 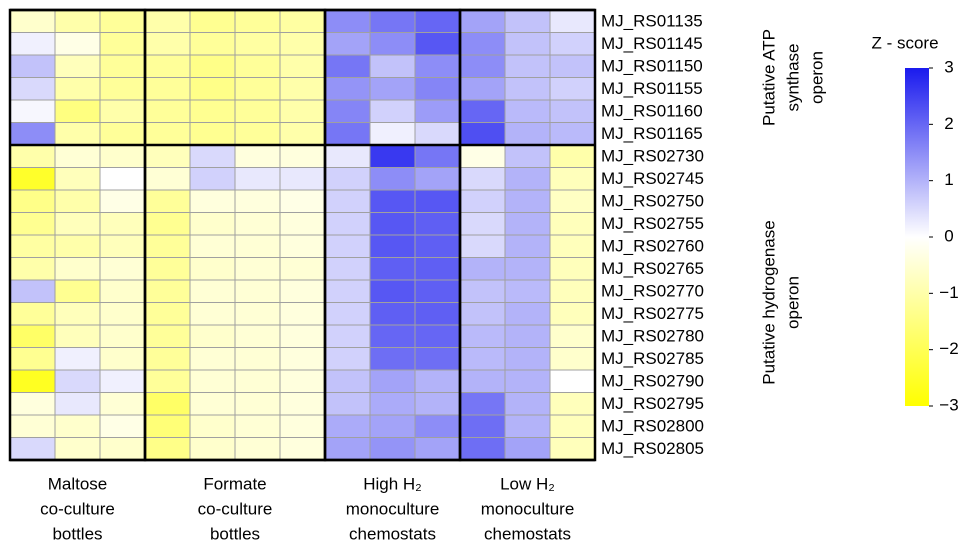 What do you see at coordinates (652, 336) in the screenshot?
I see `row-label: MJ_RS02780` at bounding box center [652, 336].